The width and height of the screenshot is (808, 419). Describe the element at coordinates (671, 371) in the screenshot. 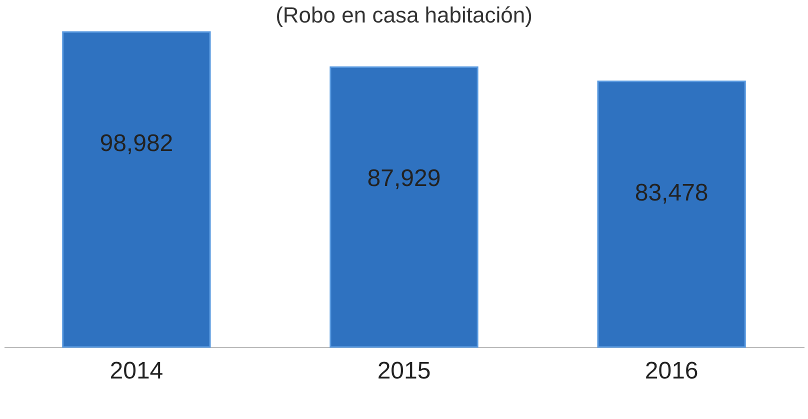

I see `x-tick-label: 2016` at that location.